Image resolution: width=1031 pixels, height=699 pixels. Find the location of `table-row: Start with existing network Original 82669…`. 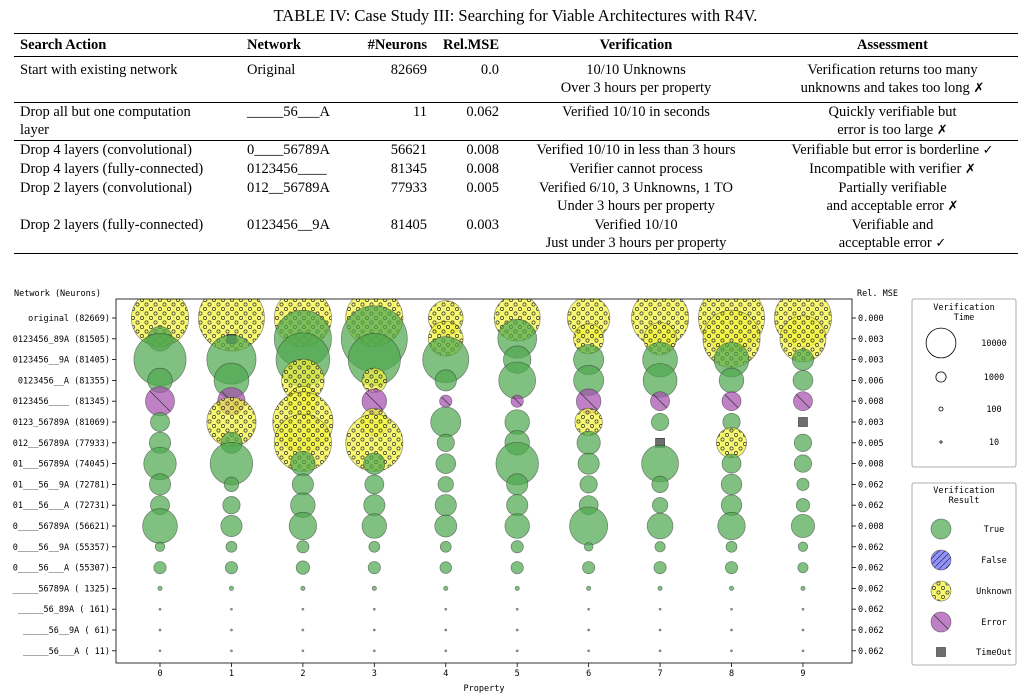

table-row: Start with existing network Original 82669… is located at coordinates (516, 79).